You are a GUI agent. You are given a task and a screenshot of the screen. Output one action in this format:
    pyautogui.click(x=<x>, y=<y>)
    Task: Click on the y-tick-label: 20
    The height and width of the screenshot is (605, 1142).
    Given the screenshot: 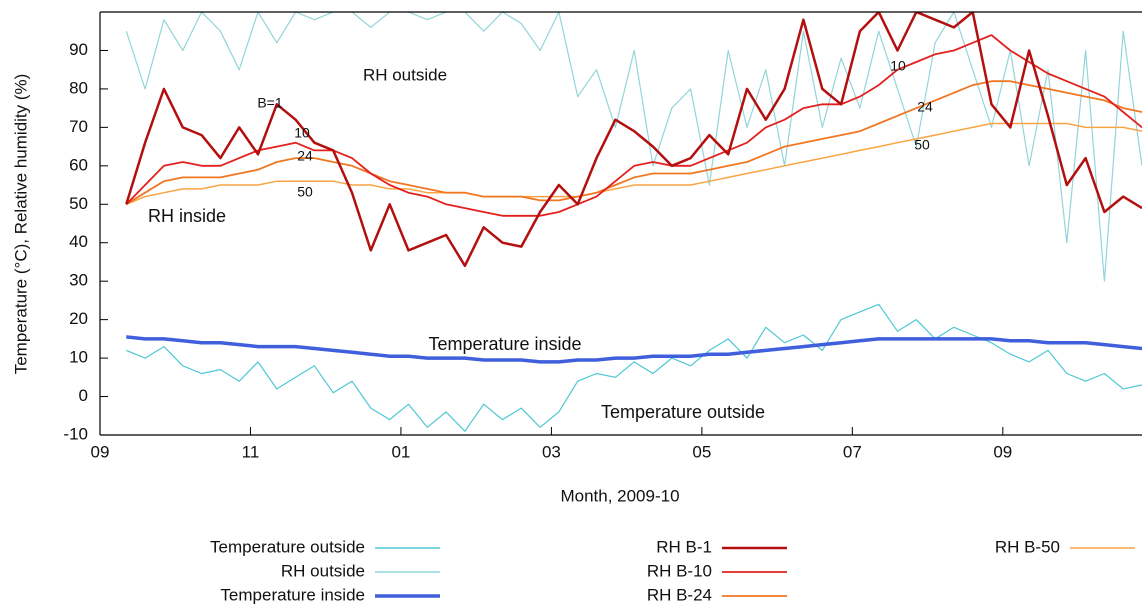 What is the action you would take?
    pyautogui.click(x=78, y=318)
    